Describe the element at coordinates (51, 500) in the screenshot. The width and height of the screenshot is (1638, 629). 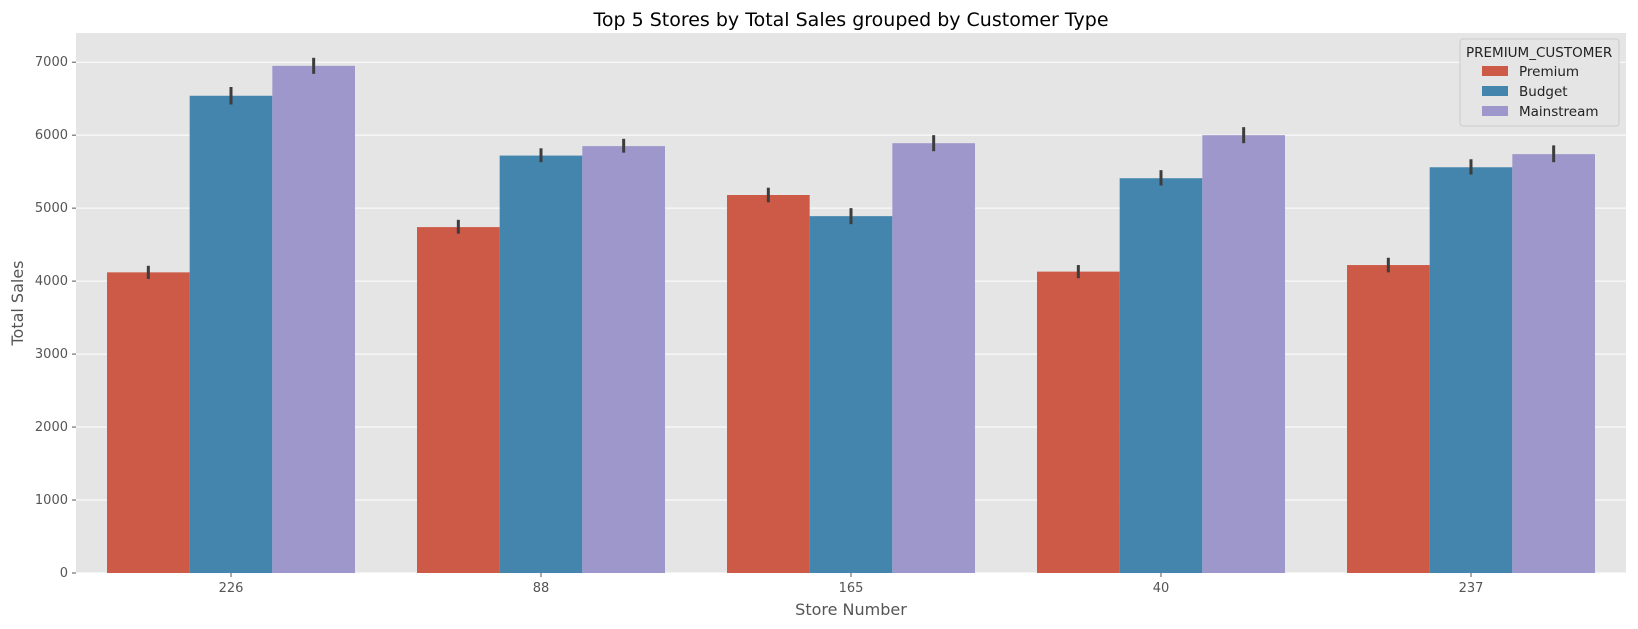
I see `y-tick-label: 1000` at that location.